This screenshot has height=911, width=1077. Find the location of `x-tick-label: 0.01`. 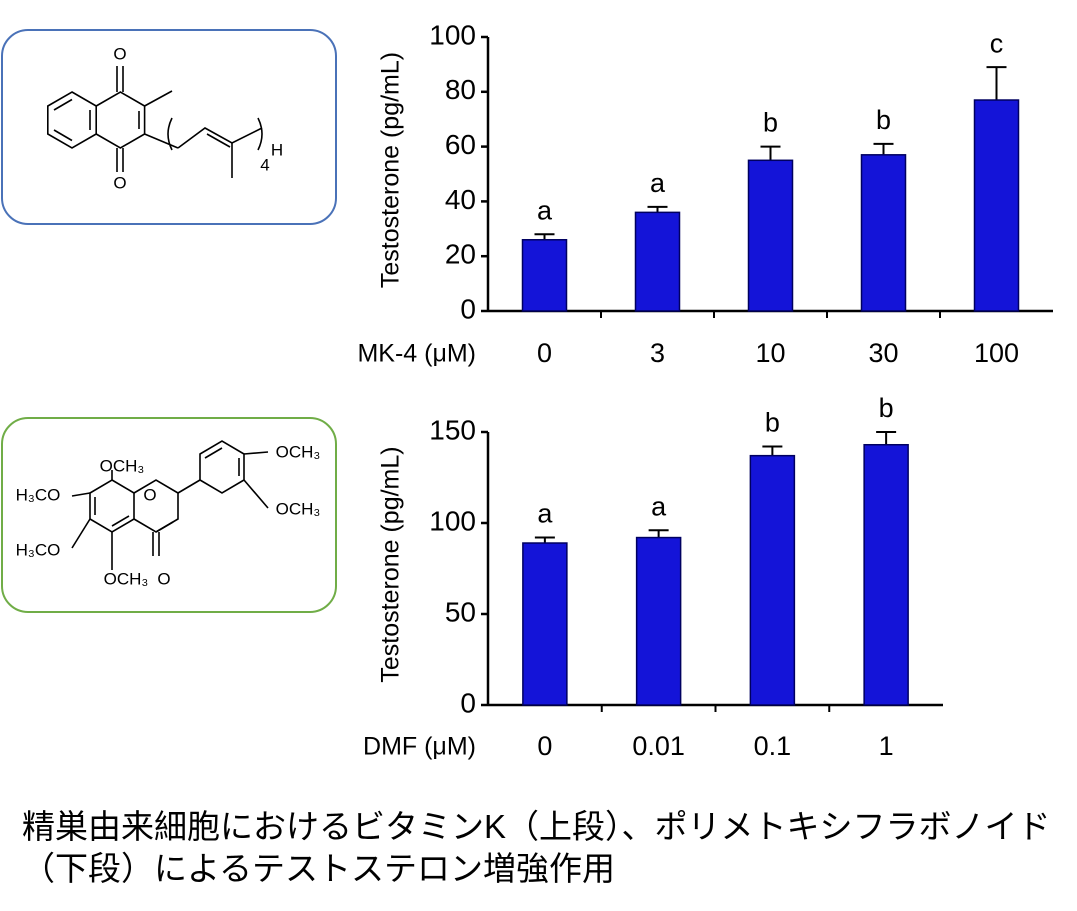

x-tick-label: 0.01 is located at coordinates (658, 746).